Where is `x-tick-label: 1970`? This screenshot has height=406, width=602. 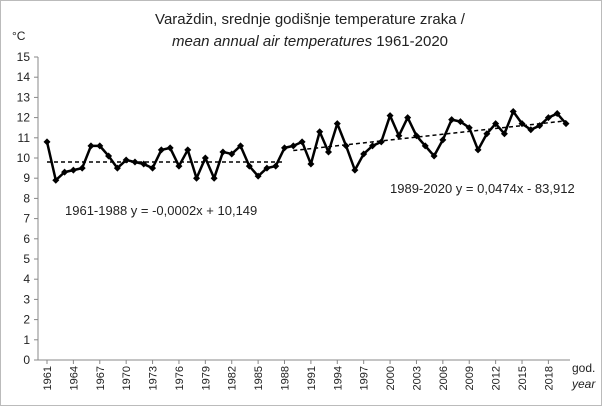 x-tick-label: 1970 is located at coordinates (127, 378).